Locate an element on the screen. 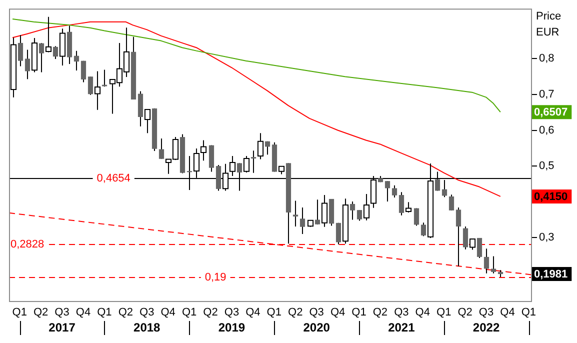 The image size is (577, 343). y-tick-label: 0,8 is located at coordinates (546, 58).